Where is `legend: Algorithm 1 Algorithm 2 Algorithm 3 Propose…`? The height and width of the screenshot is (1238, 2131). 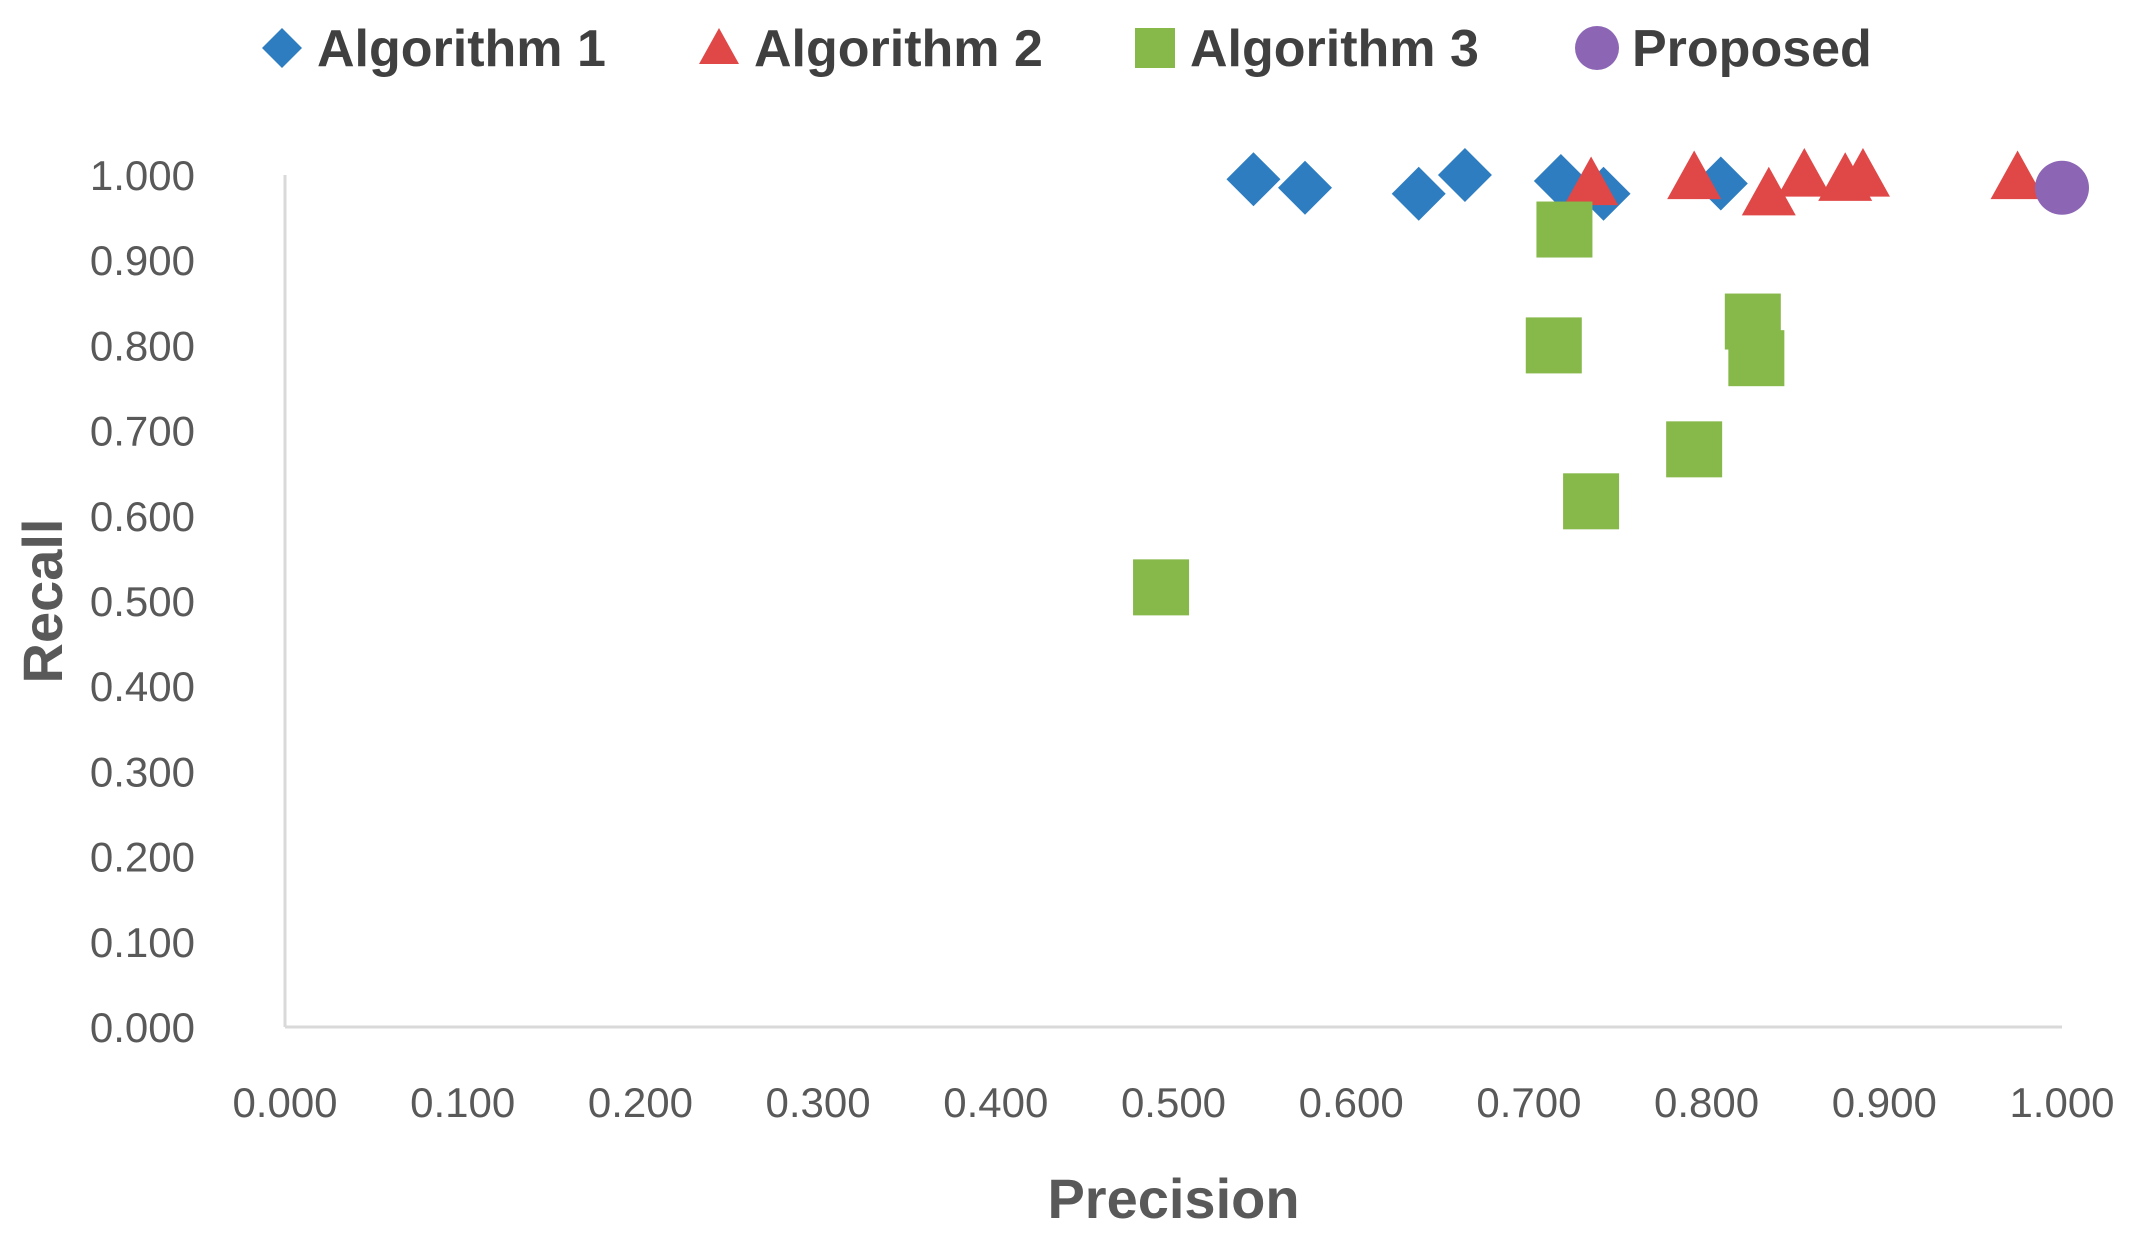 legend: Algorithm 1 Algorithm 2 Algorithm 3 Propose… is located at coordinates (1067, 49).